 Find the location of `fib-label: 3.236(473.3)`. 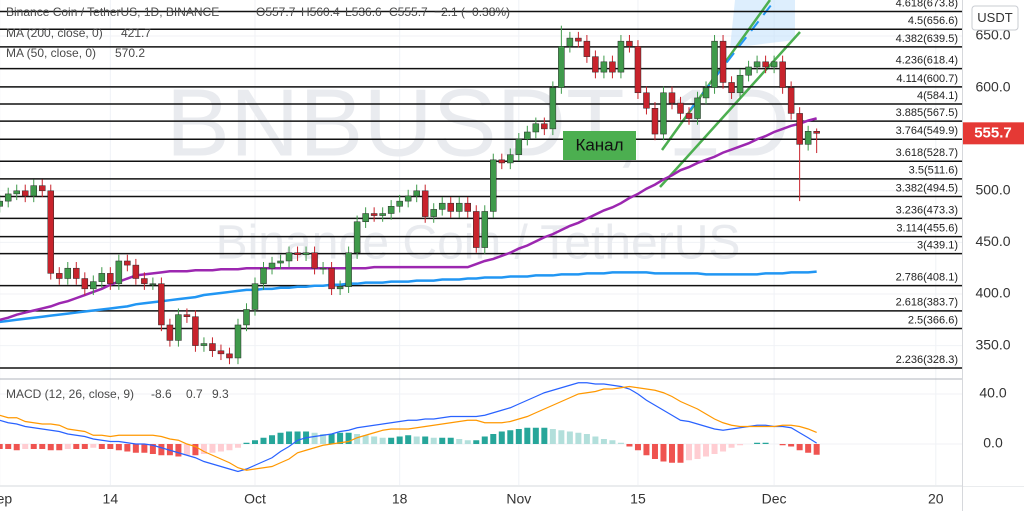

fib-label: 3.236(473.3) is located at coordinates (927, 210).